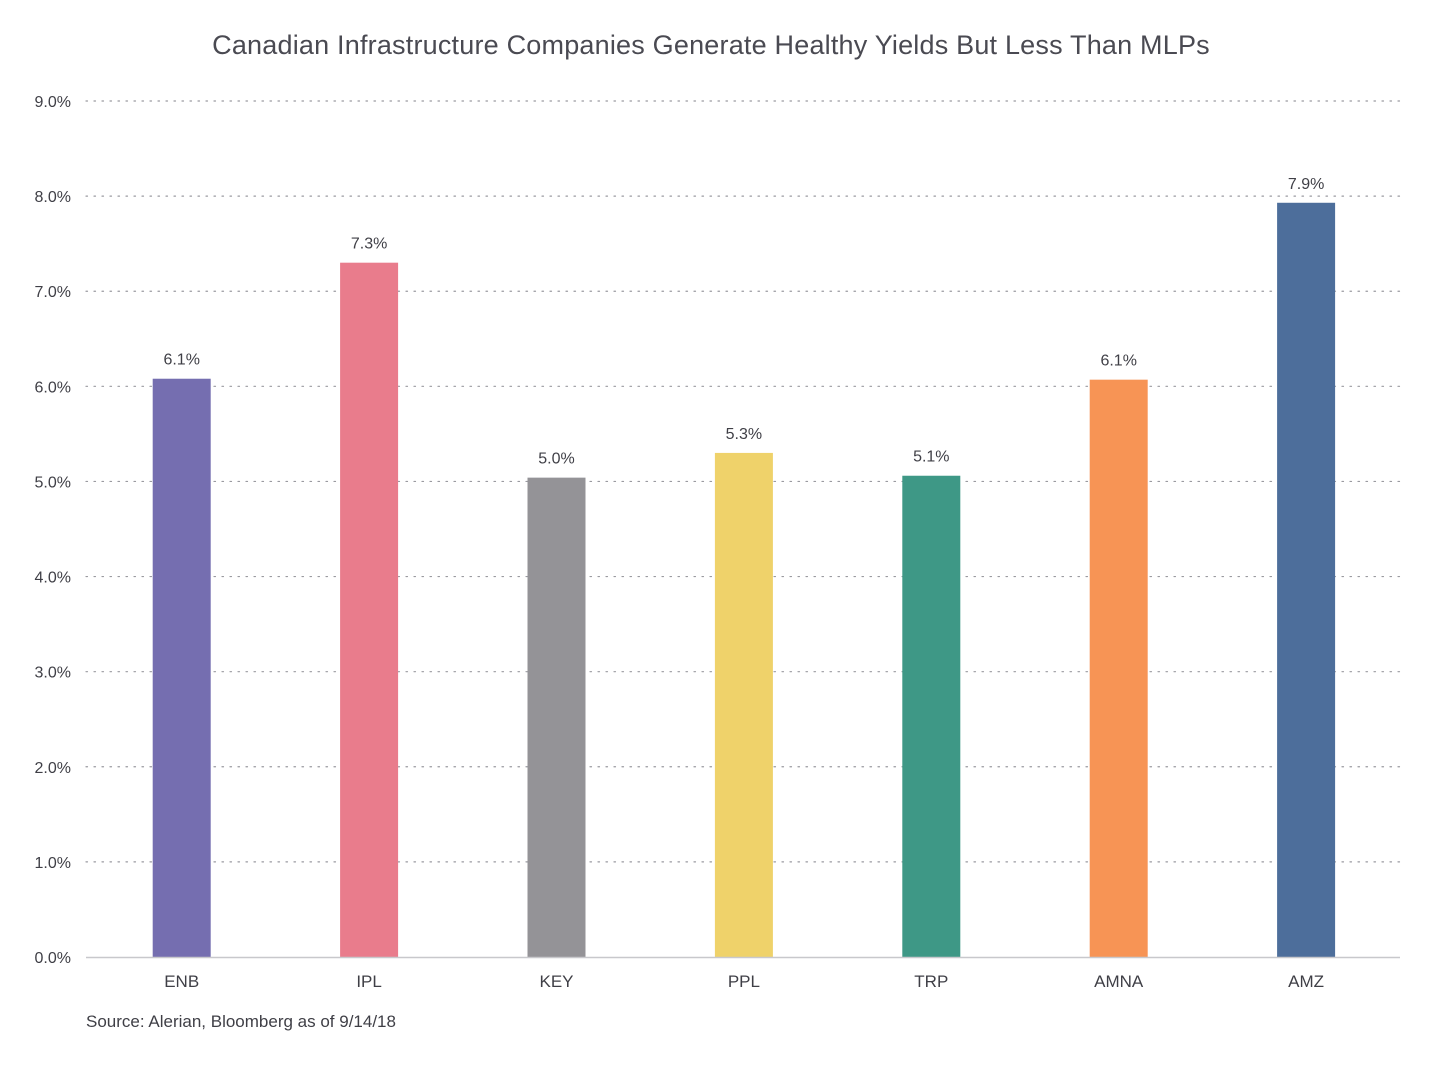 The image size is (1440, 1069). What do you see at coordinates (744, 434) in the screenshot?
I see `value-label: 5.3%` at bounding box center [744, 434].